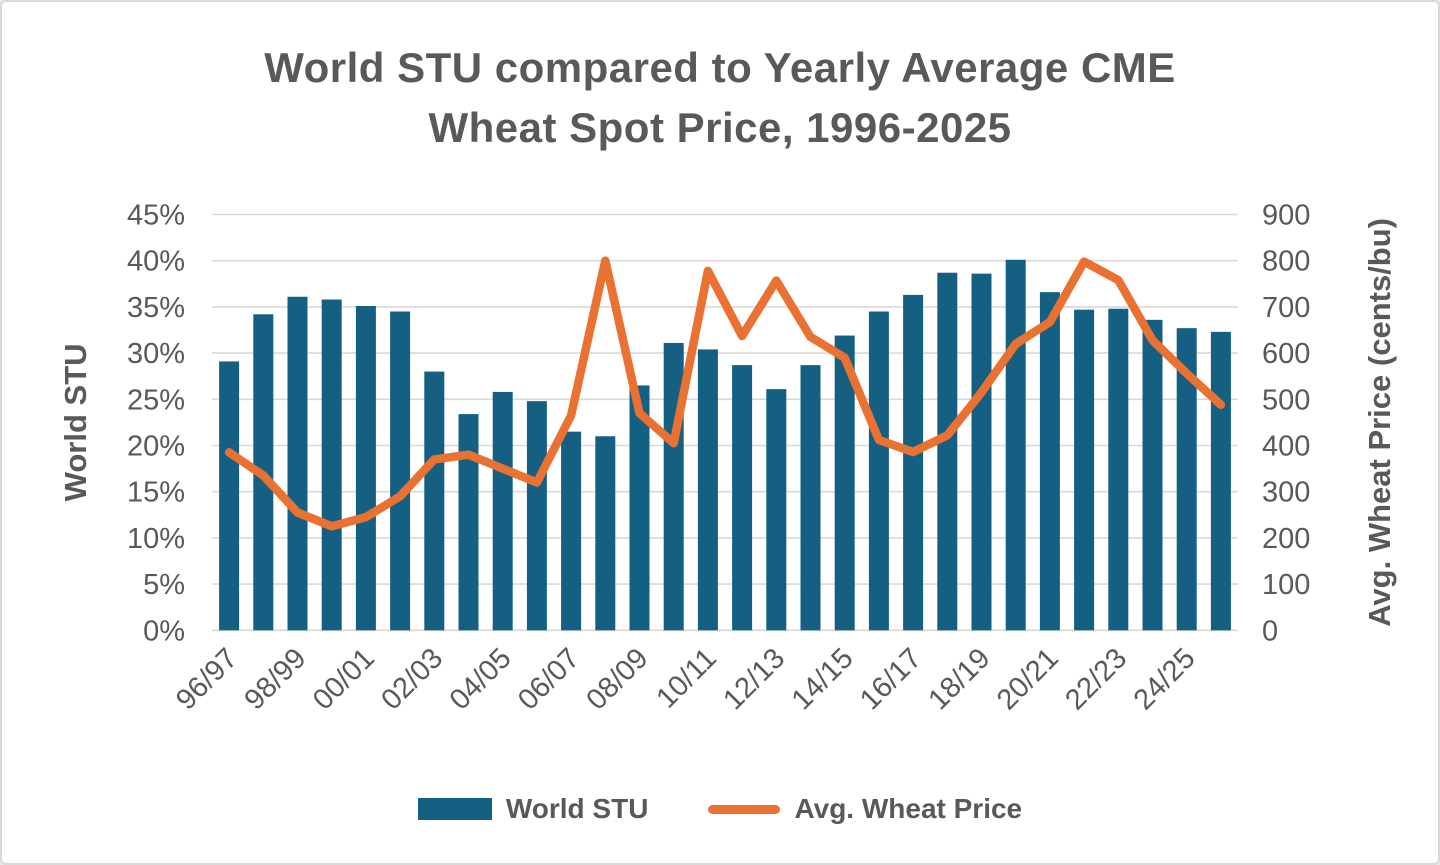 Image resolution: width=1440 pixels, height=865 pixels. I want to click on x-axis-tick-label: 22/23, so click(1096, 679).